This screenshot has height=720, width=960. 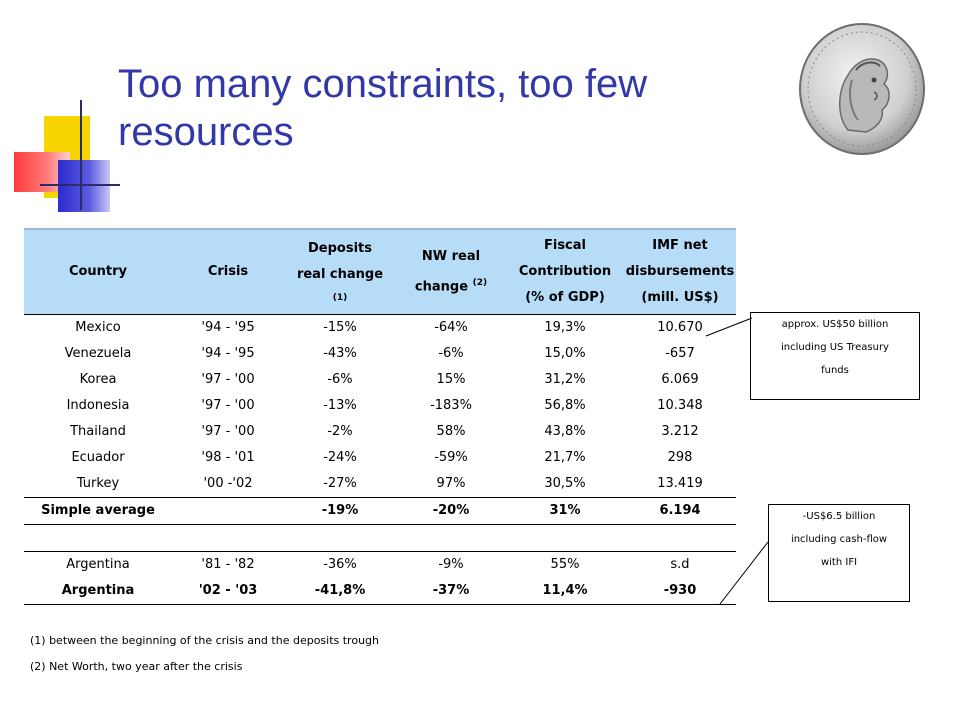 I want to click on header-fiscal-contribution: Fiscal Contribution (% of GDP), so click(x=565, y=271).